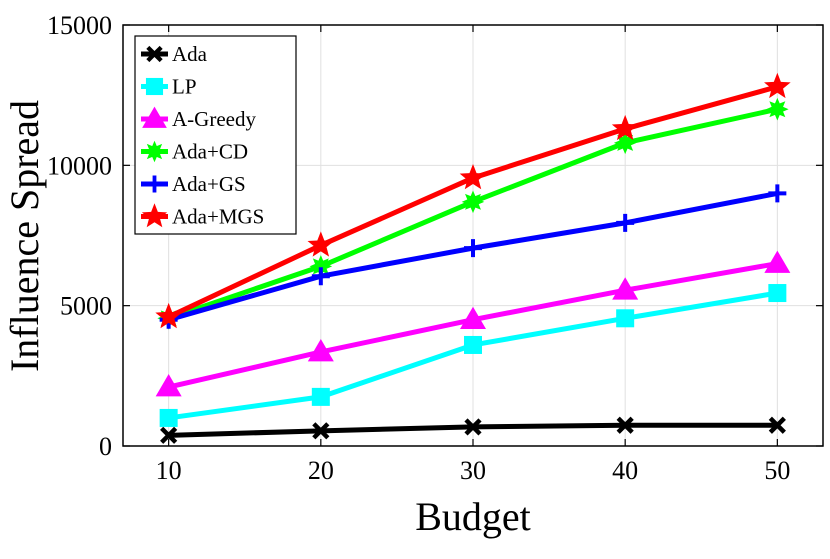 The image size is (830, 559). What do you see at coordinates (79, 165) in the screenshot?
I see `y-tick-label: 10000` at bounding box center [79, 165].